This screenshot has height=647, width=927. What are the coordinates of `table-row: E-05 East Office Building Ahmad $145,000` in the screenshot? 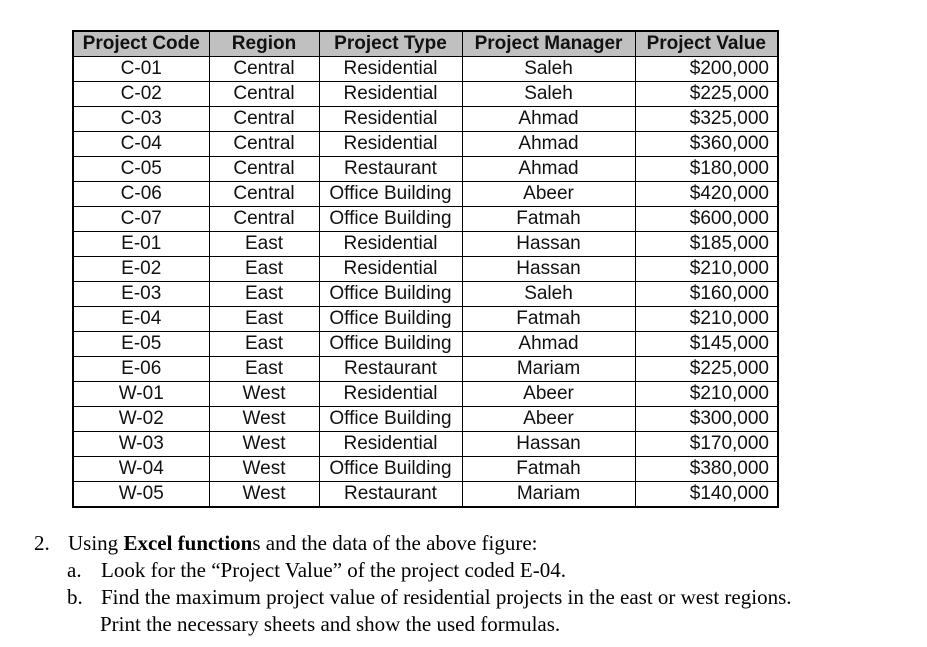 It's located at (425, 344).